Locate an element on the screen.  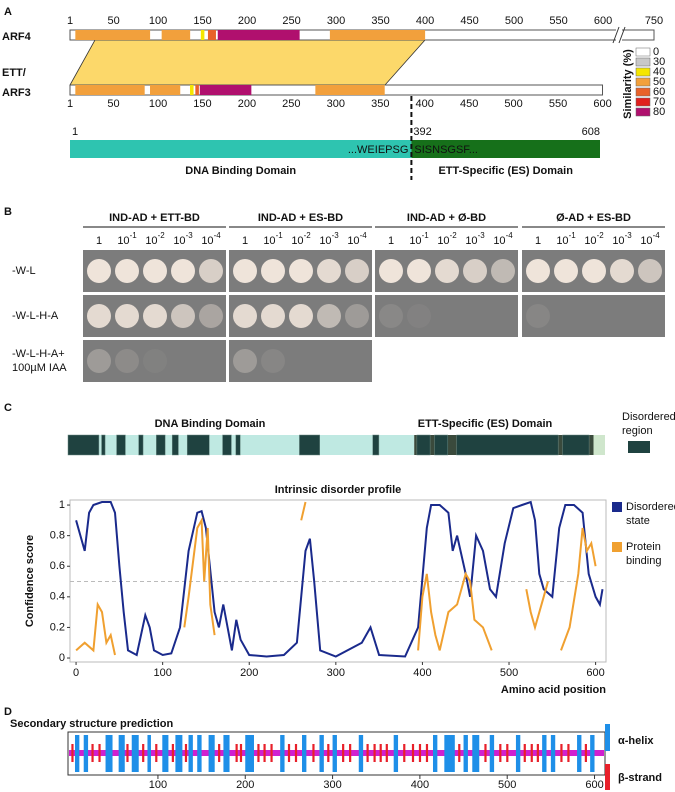
y-tick-label: 0.8 is located at coordinates (57, 536).